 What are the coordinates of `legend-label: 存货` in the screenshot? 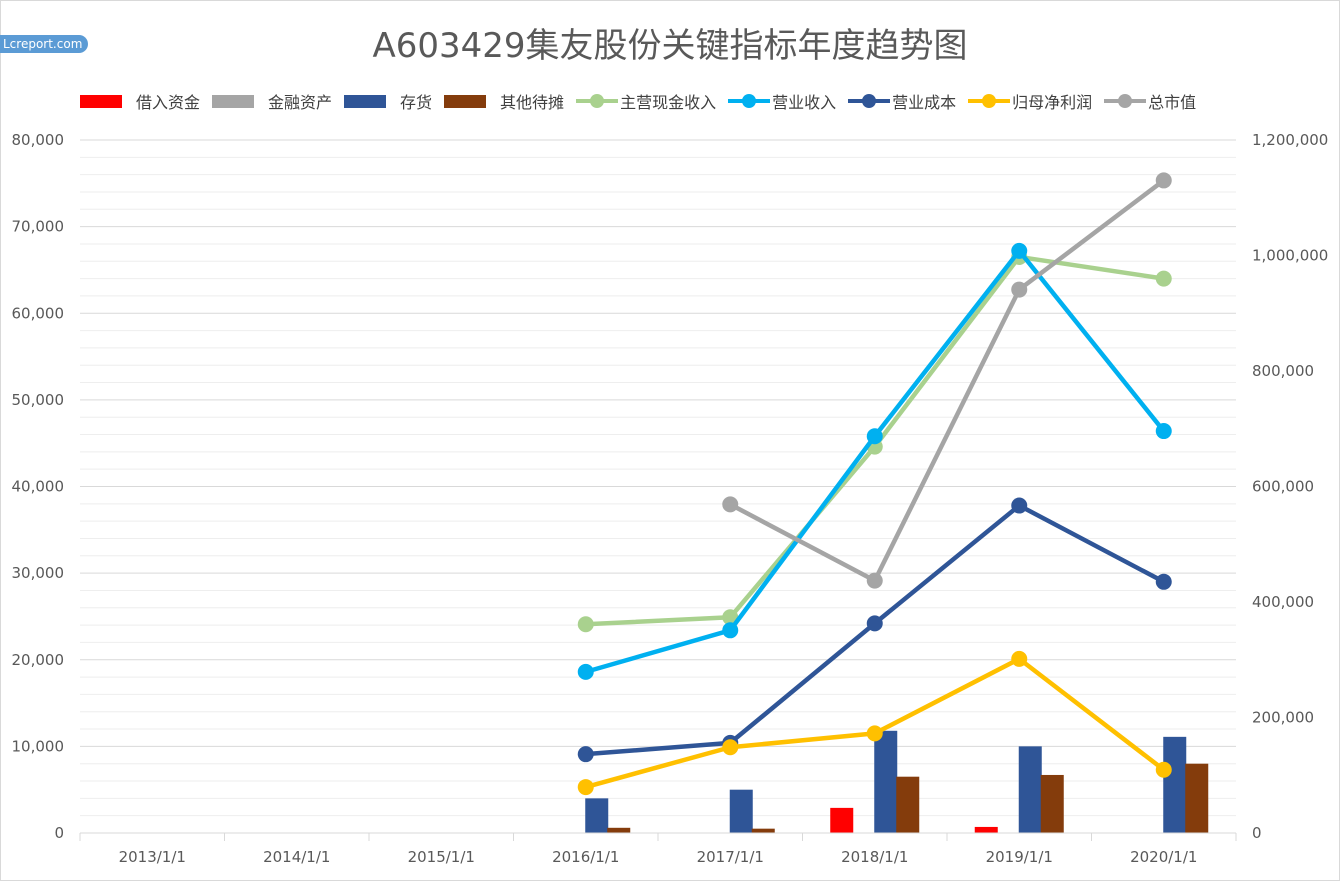 It's located at (416, 102).